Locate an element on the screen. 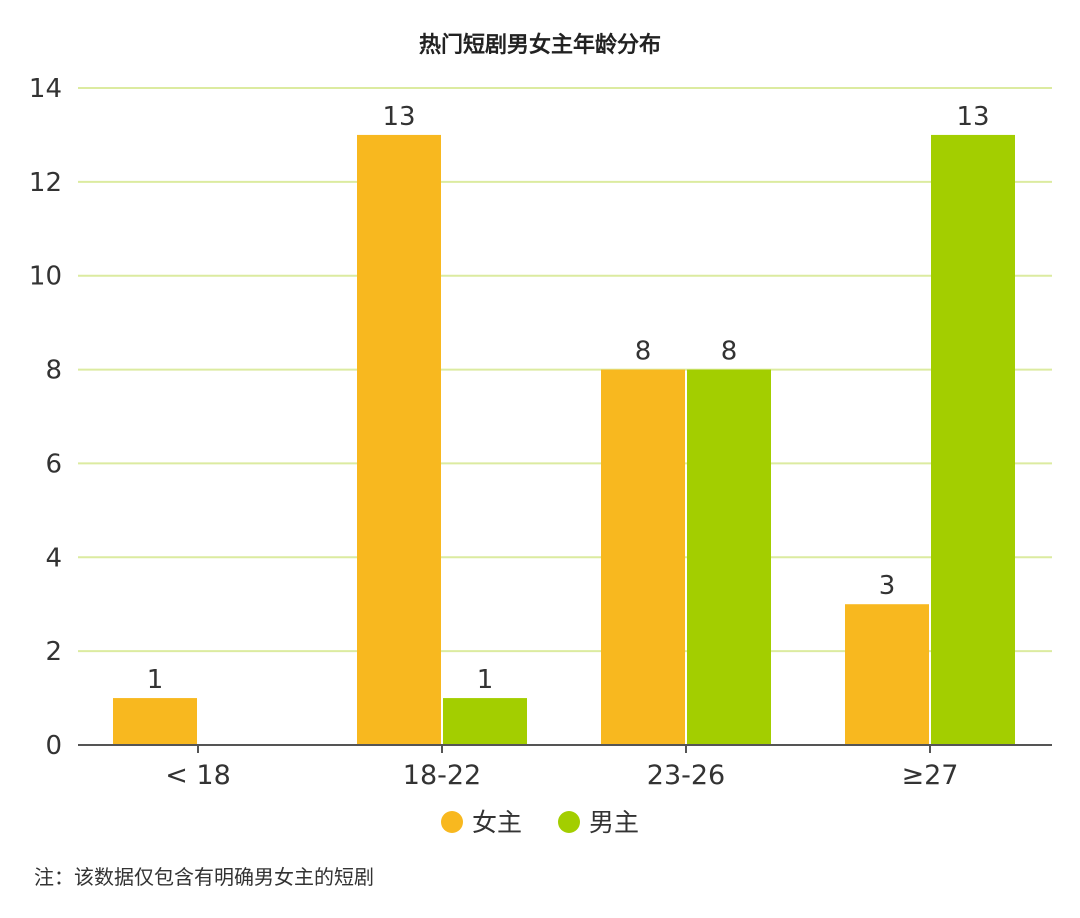 This screenshot has height=918, width=1080. x-tick-label: < 18 is located at coordinates (198, 775).